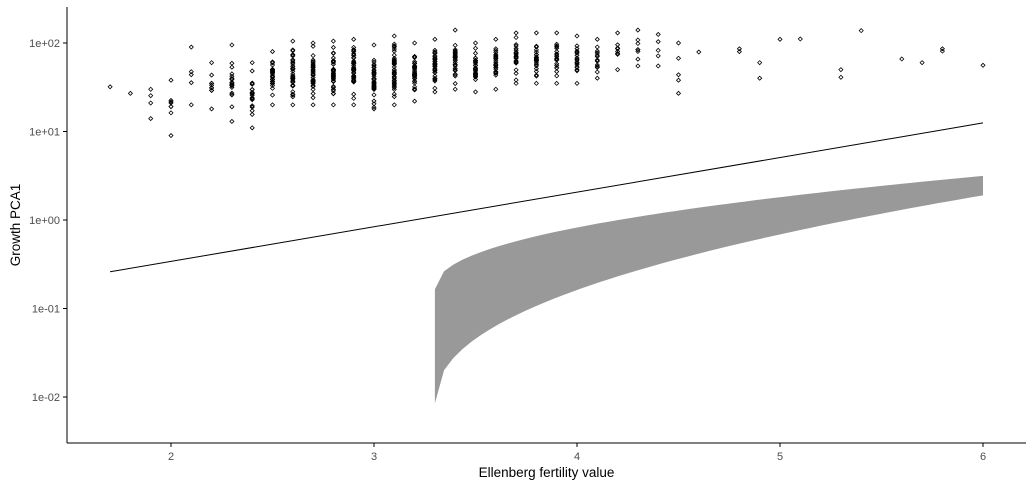 This screenshot has width=1034, height=488. What do you see at coordinates (171, 457) in the screenshot?
I see `x-tick-label: 2` at bounding box center [171, 457].